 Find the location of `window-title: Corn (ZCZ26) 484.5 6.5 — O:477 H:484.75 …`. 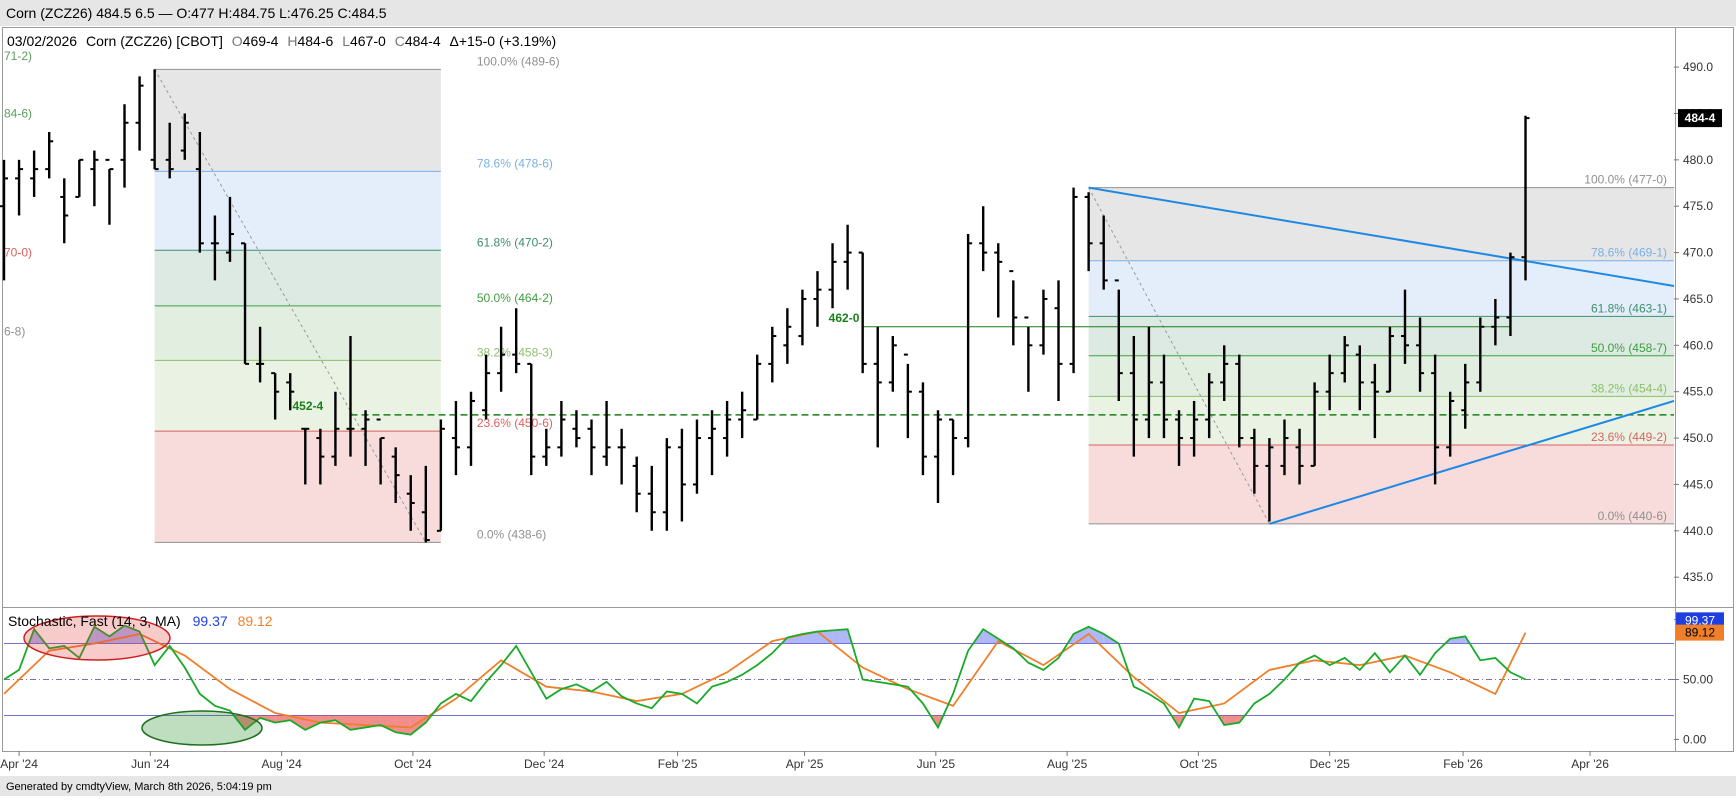

window-title: Corn (ZCZ26) 484.5 6.5 — O:477 H:484.75 … is located at coordinates (196, 13).